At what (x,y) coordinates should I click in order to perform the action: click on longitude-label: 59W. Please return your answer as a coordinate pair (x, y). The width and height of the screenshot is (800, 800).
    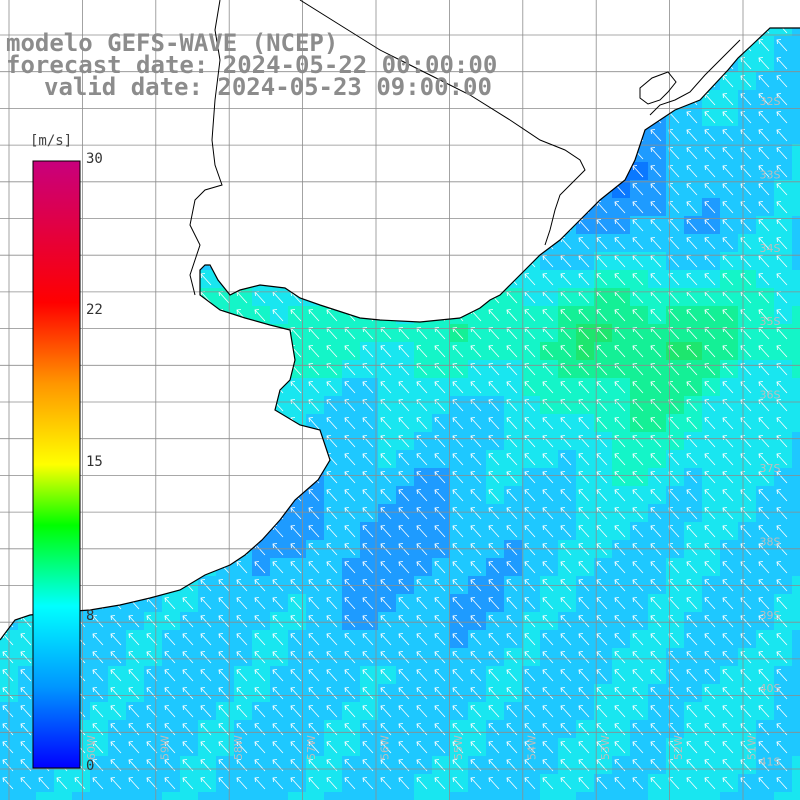
    Looking at the image, I should click on (164, 747).